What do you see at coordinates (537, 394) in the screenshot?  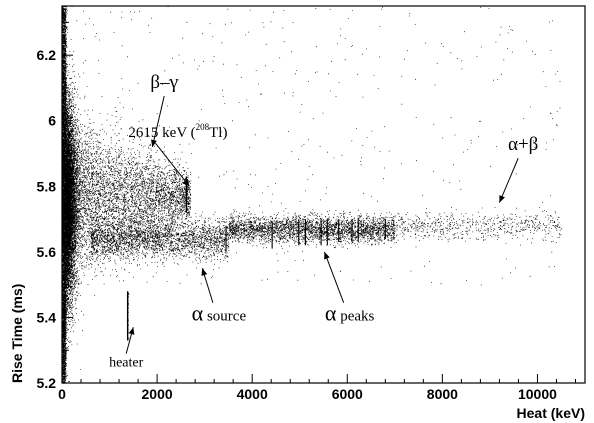 I see `x-tick-label: 10000` at bounding box center [537, 394].